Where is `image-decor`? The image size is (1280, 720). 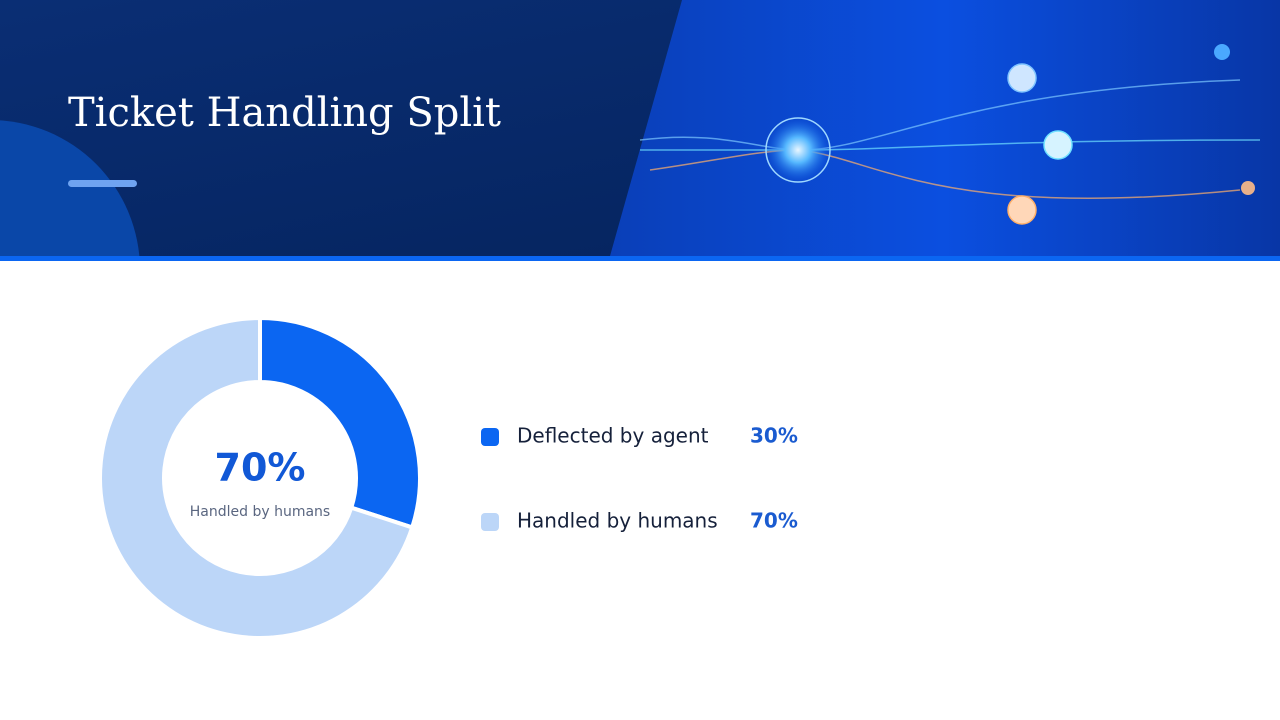
image-decor is located at coordinates (950, 134).